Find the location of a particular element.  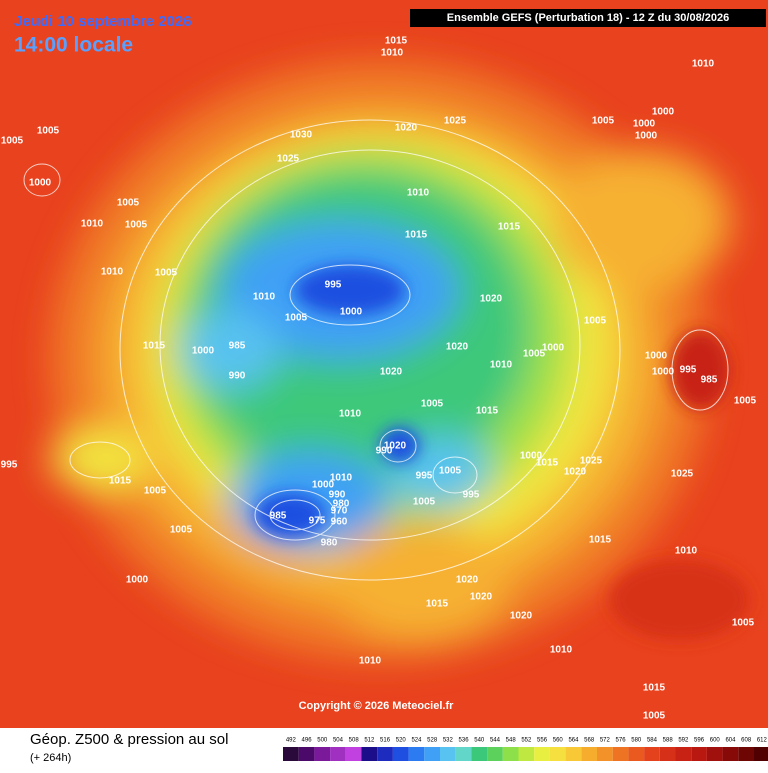

isobar-label: 970 is located at coordinates (339, 511).